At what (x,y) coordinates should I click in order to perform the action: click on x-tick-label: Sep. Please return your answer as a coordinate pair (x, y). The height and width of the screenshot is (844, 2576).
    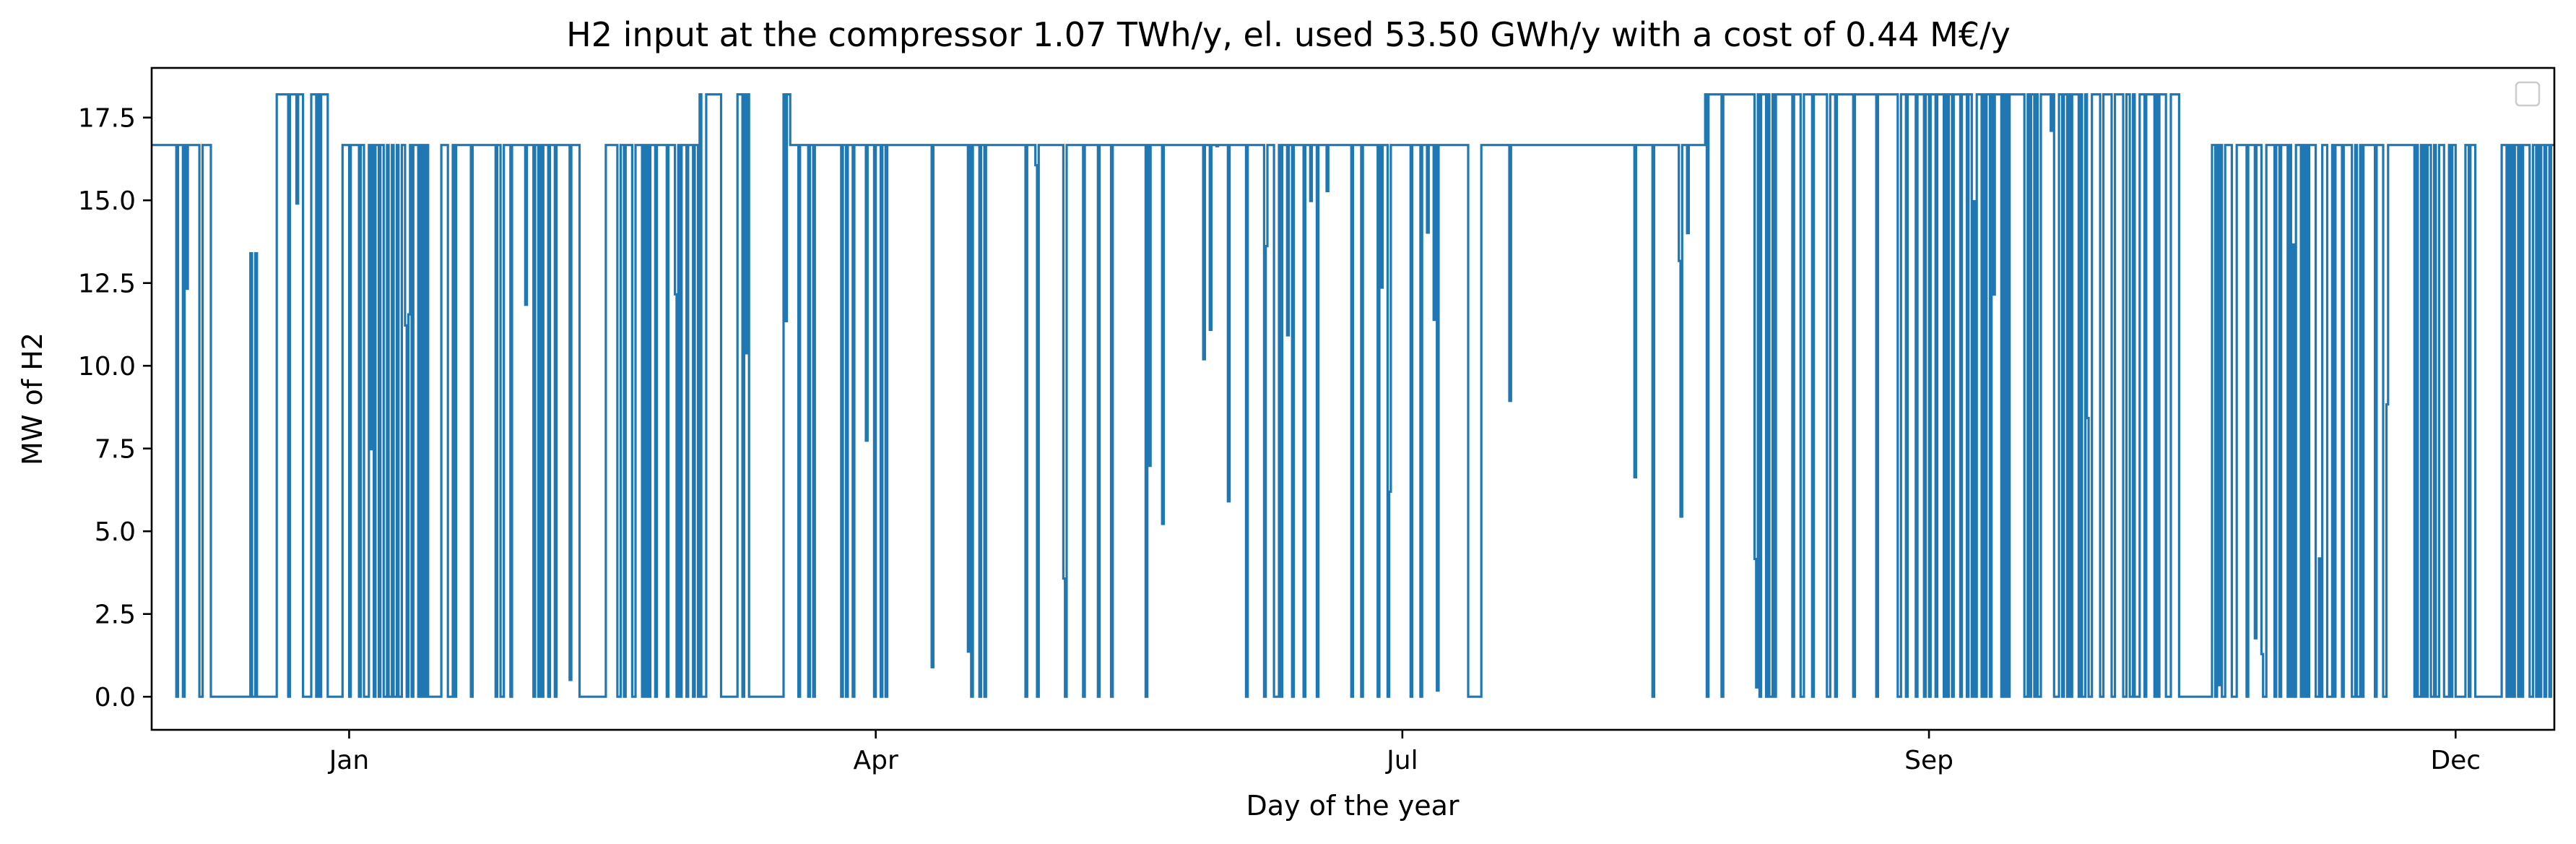
    Looking at the image, I should click on (1928, 760).